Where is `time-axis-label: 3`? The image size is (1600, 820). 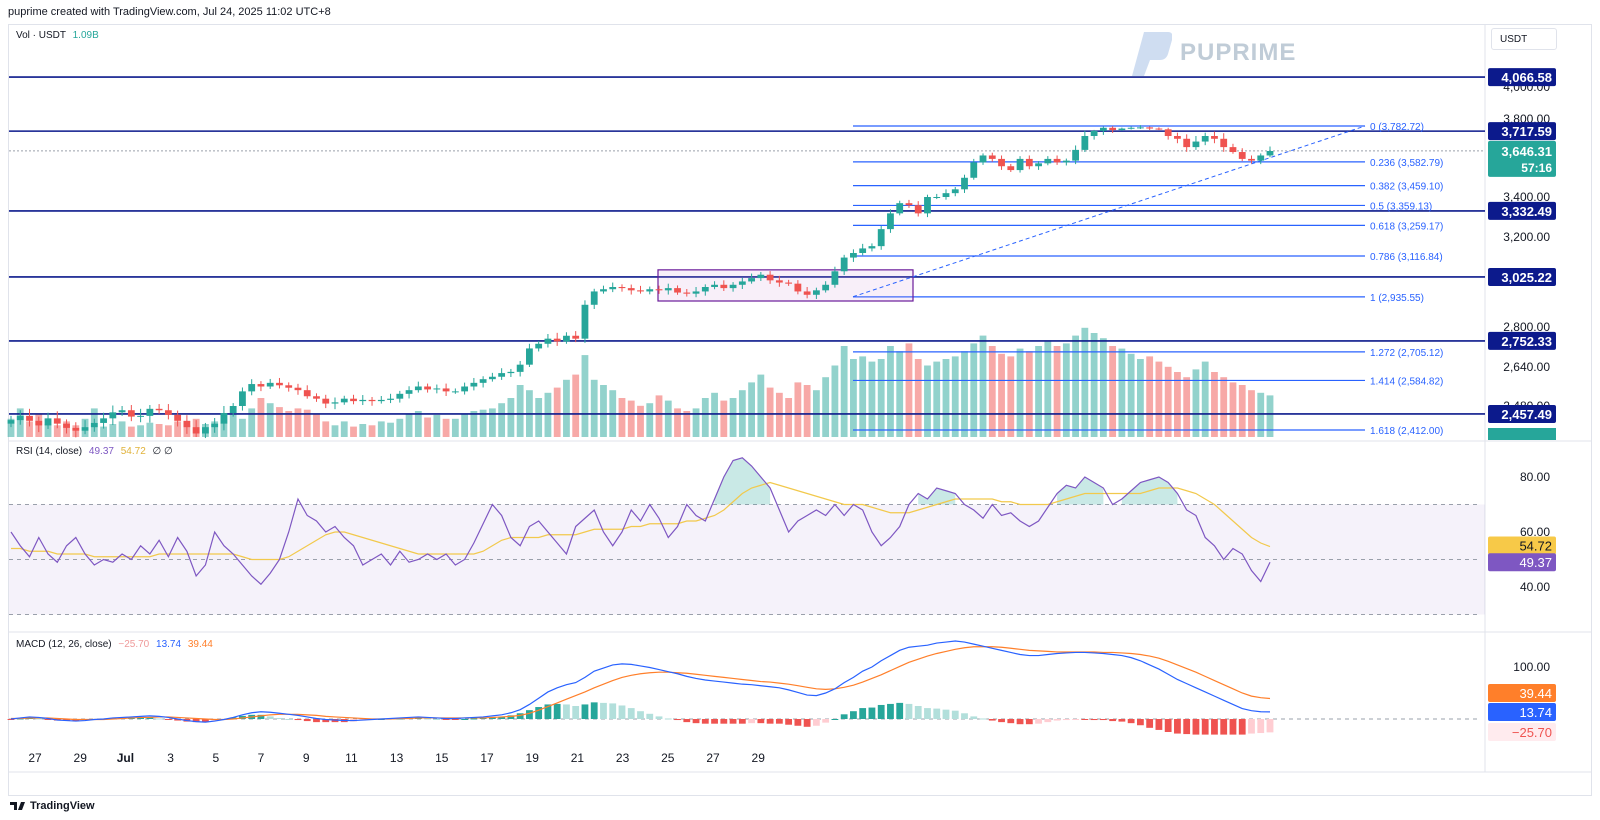
time-axis-label: 3 is located at coordinates (170, 758).